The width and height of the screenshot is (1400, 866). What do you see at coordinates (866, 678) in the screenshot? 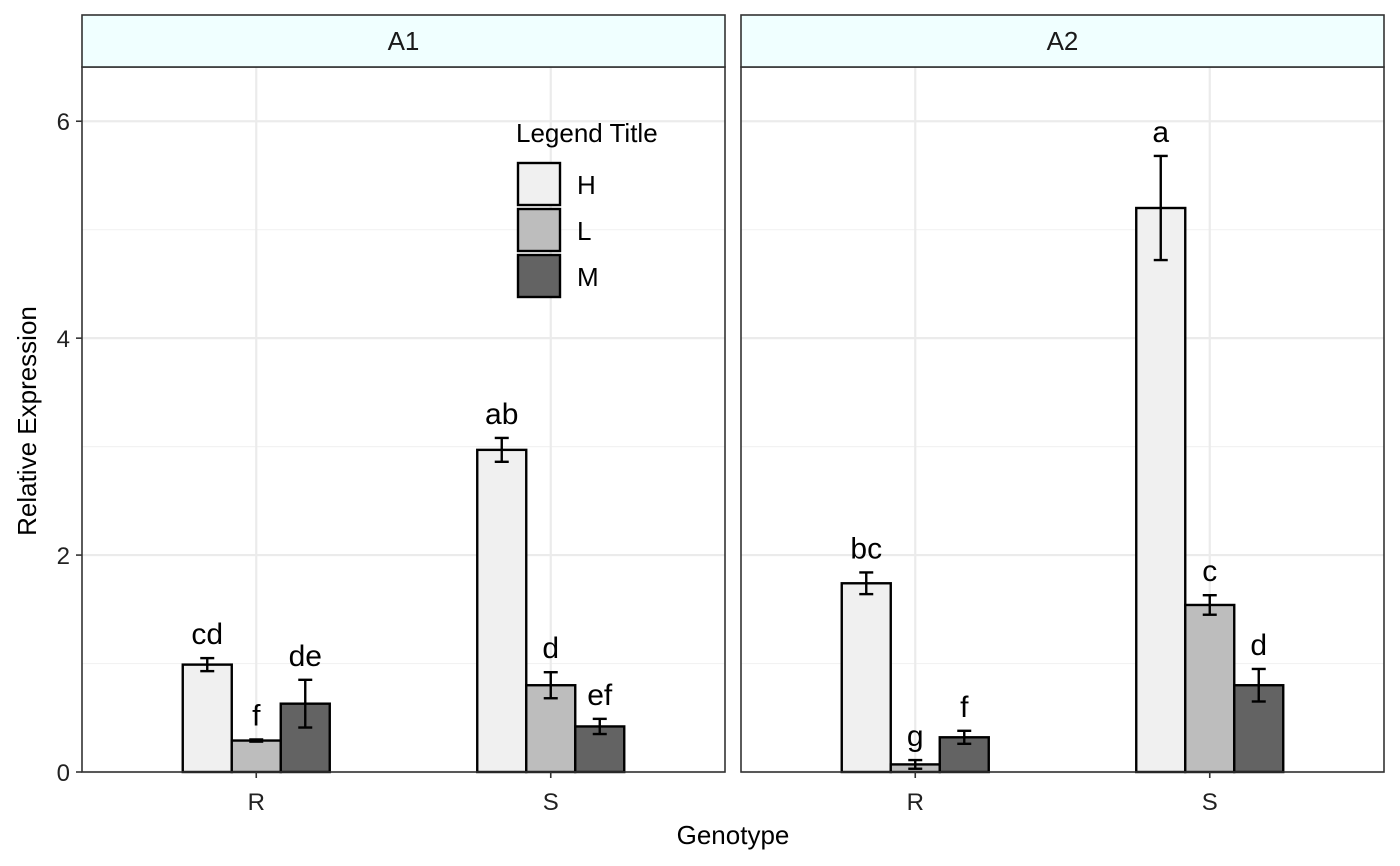
I see `bar-A2-R-H` at bounding box center [866, 678].